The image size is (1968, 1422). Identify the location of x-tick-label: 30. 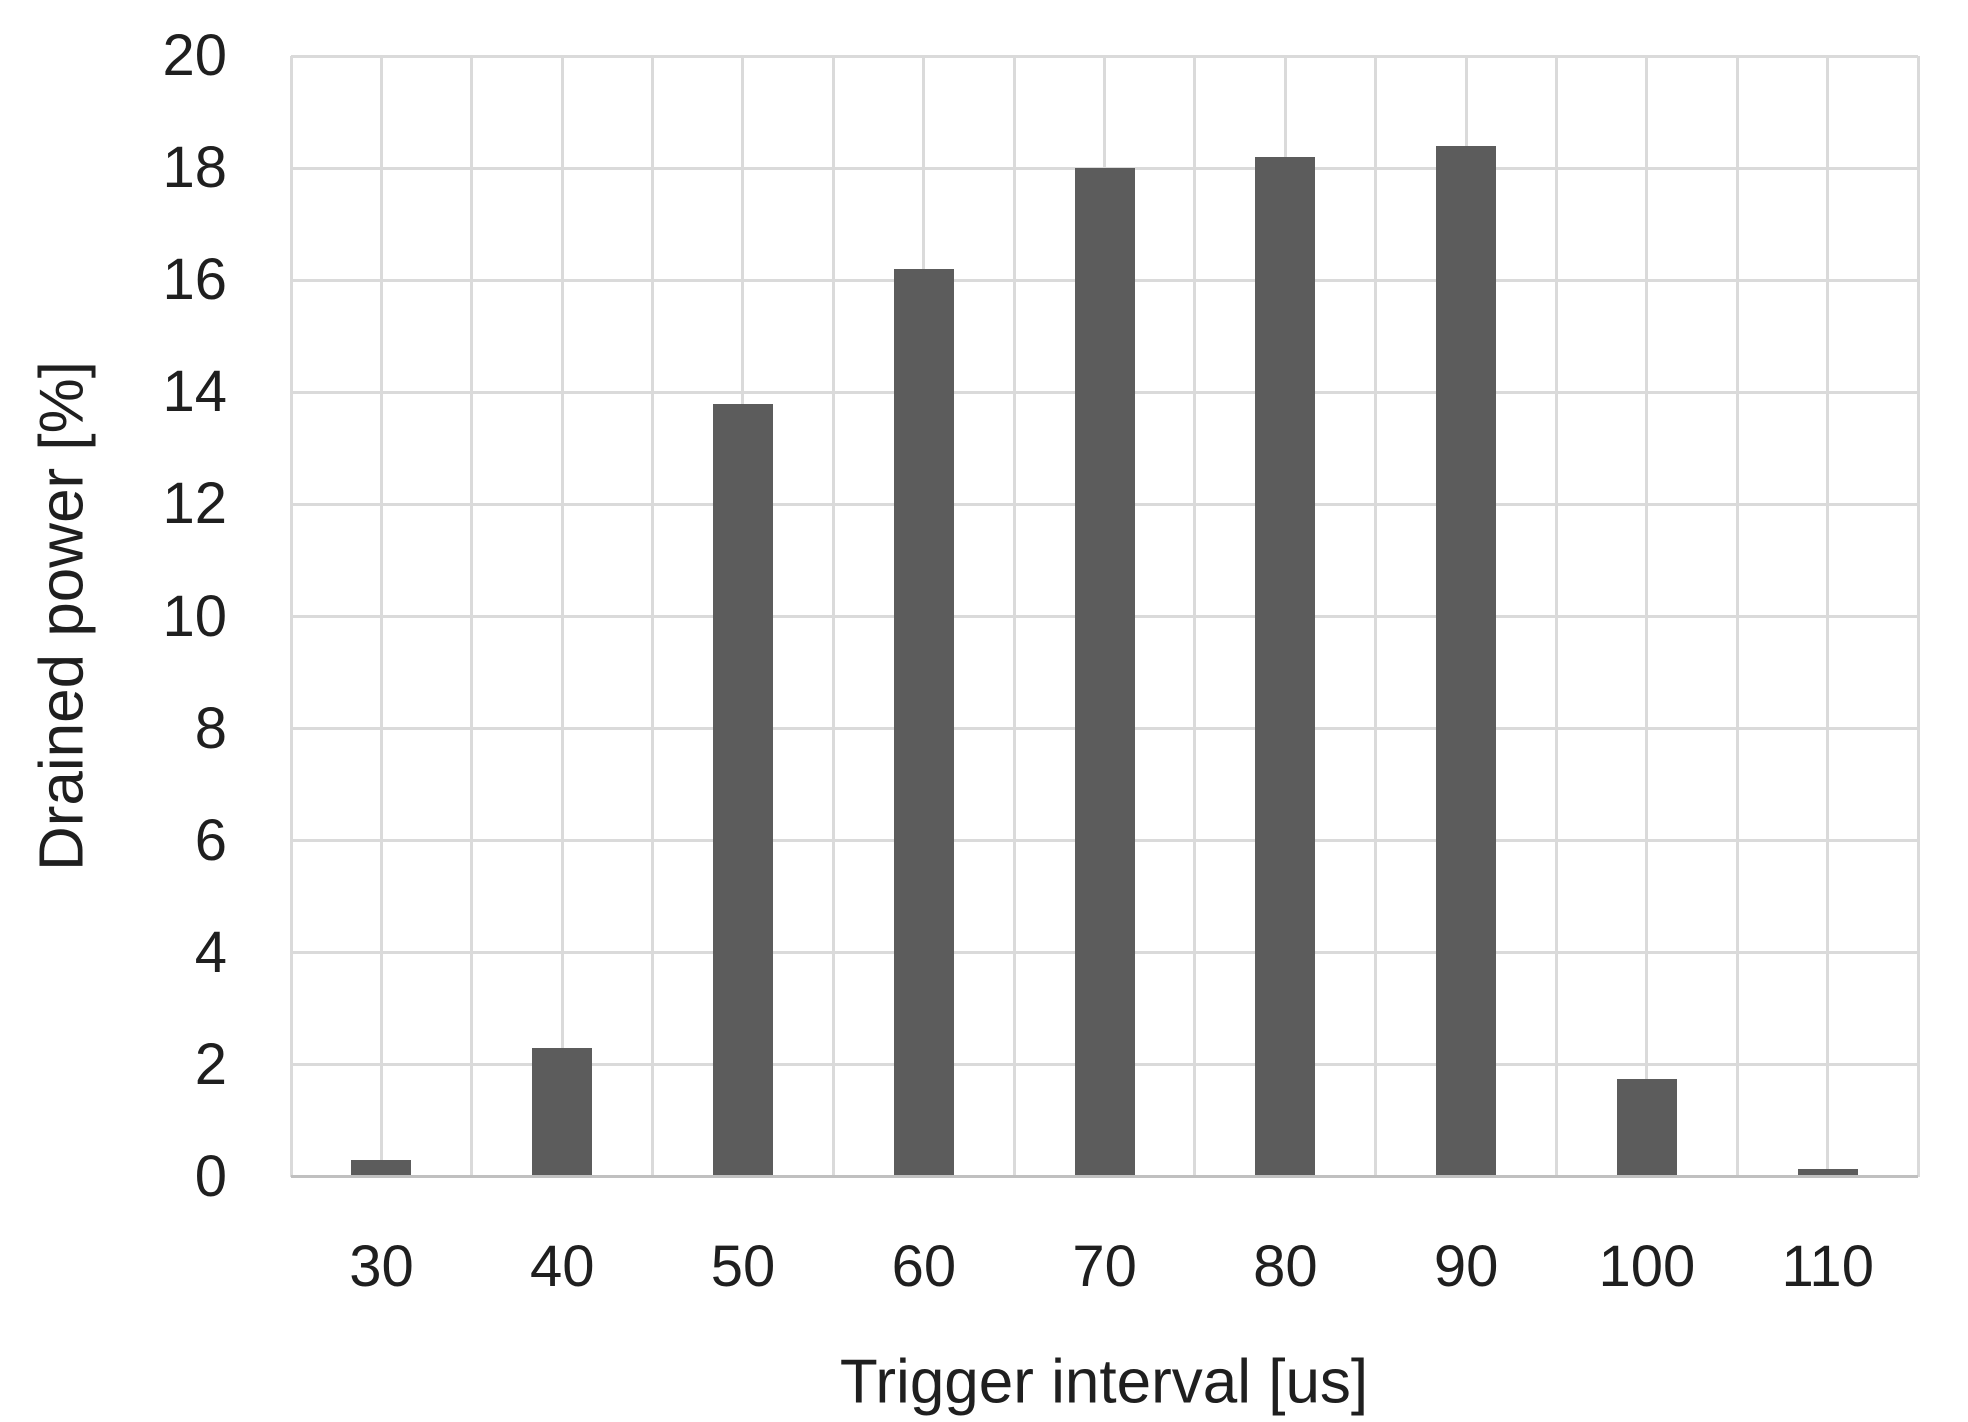
(381, 1266).